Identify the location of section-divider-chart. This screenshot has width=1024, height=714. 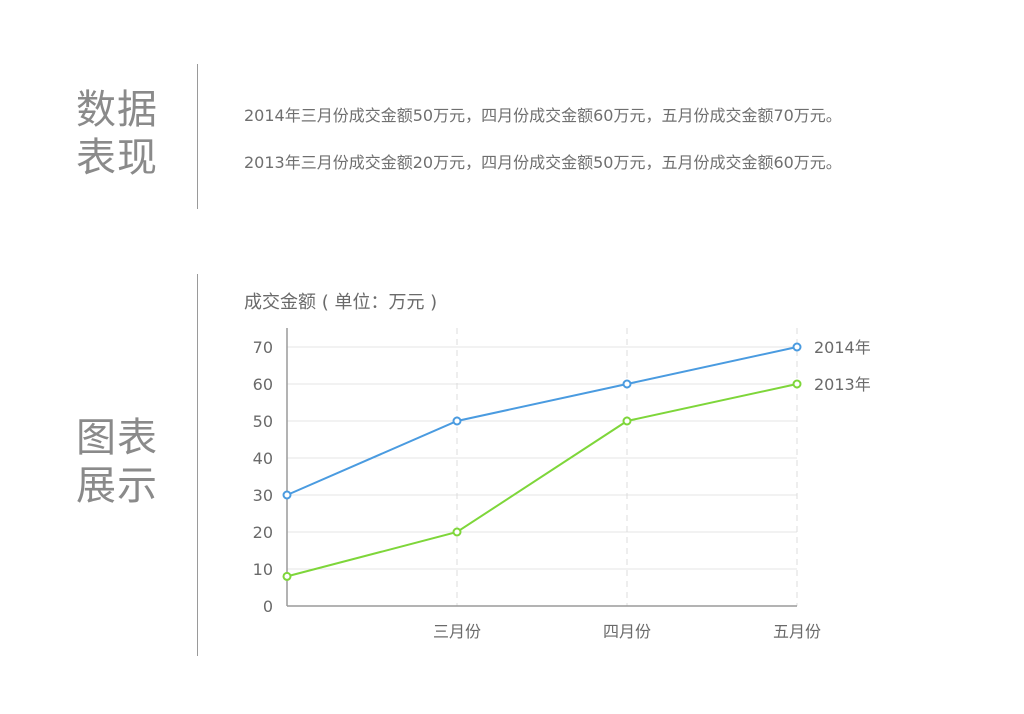
(197, 465).